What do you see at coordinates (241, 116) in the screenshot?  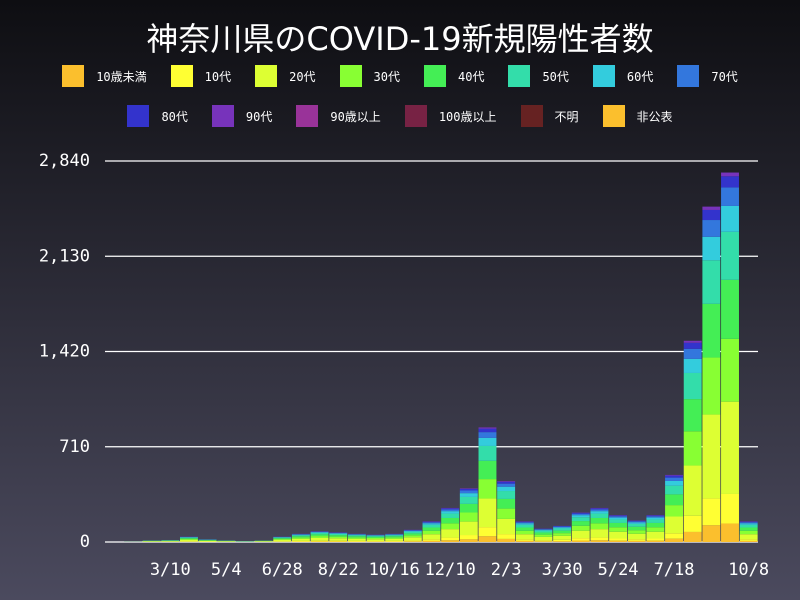 I see `legend-item: 90代` at bounding box center [241, 116].